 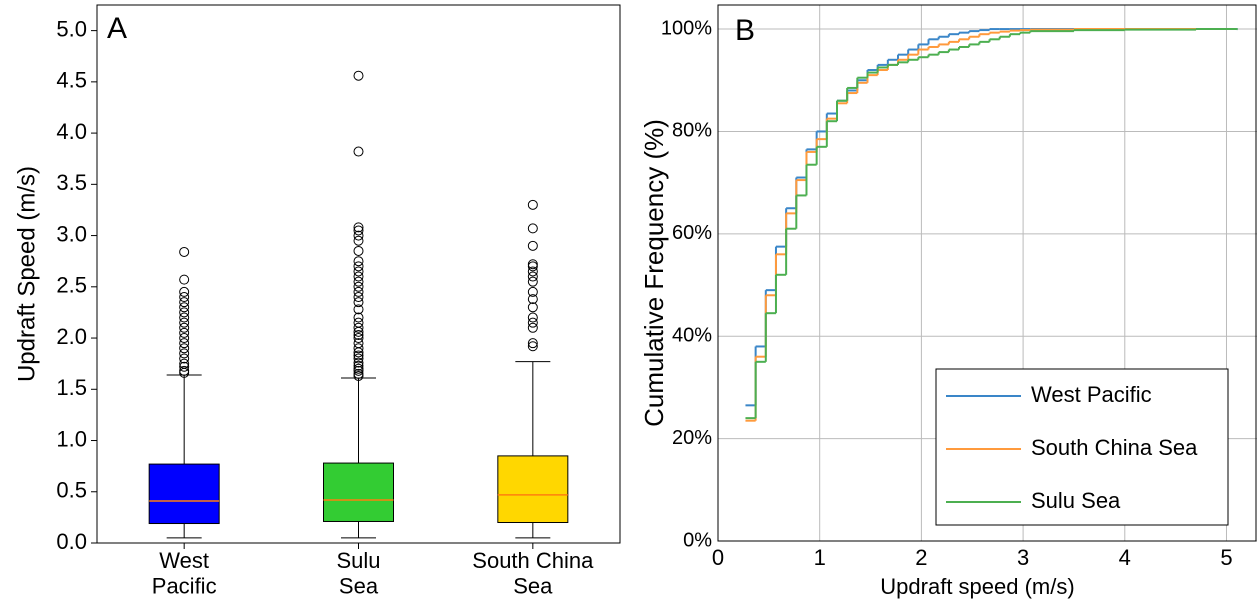 What do you see at coordinates (71, 438) in the screenshot?
I see `y-tick-label: 1.0` at bounding box center [71, 438].